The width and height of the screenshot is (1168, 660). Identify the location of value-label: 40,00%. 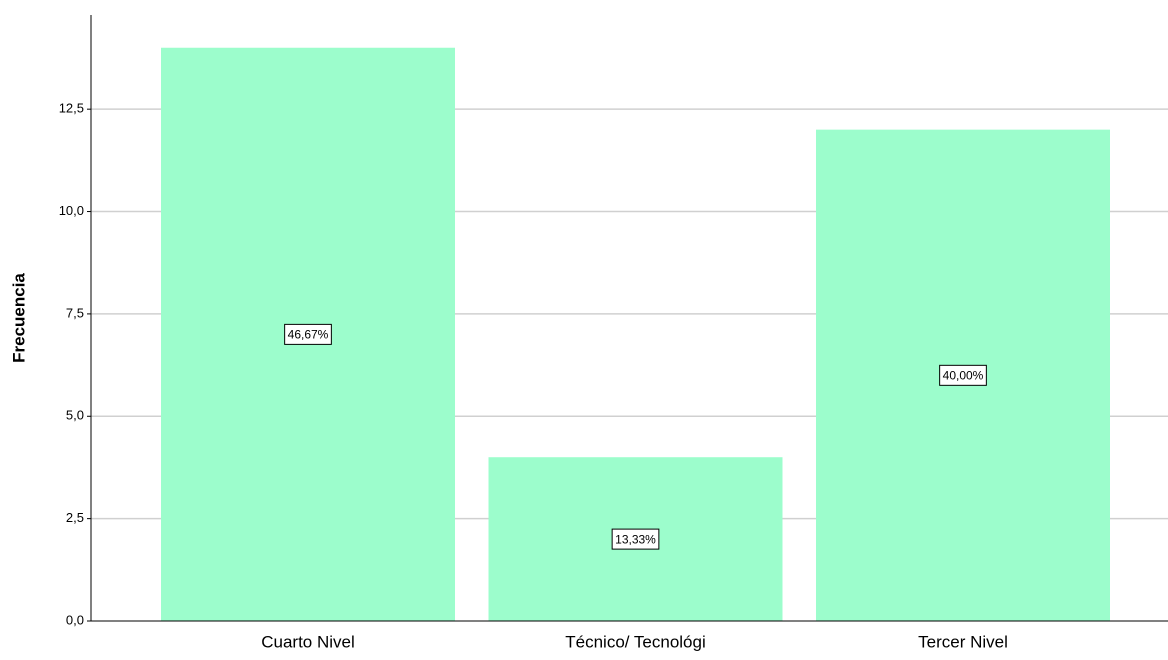
(963, 375).